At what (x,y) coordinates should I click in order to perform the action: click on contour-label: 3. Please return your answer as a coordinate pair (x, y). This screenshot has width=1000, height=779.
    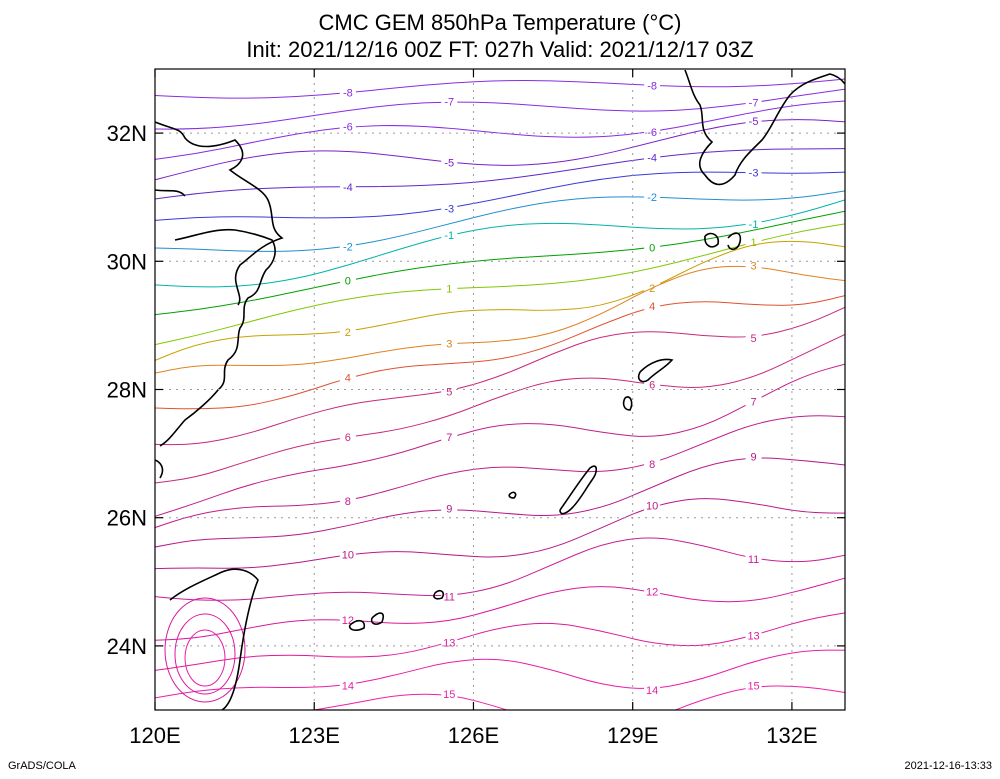
    Looking at the image, I should click on (449, 344).